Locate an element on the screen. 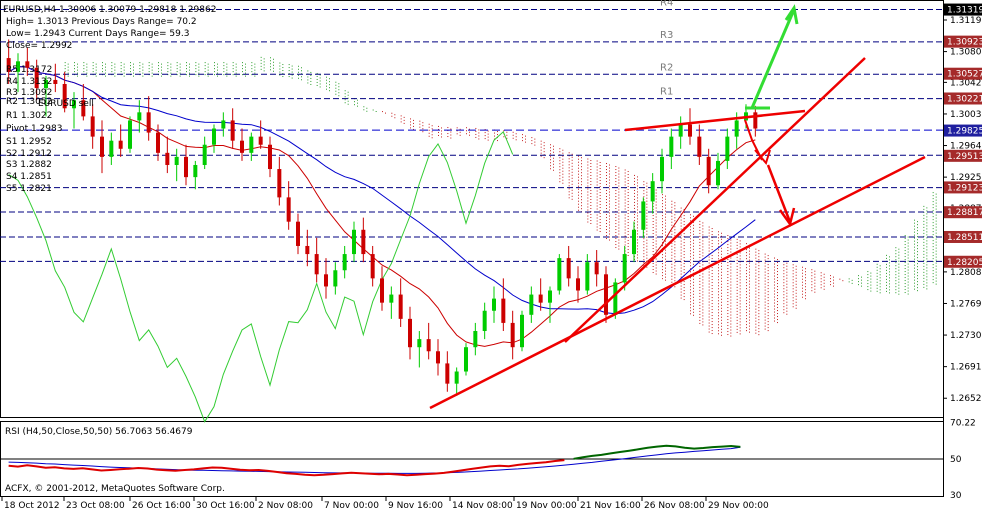 The height and width of the screenshot is (512, 983). info-line: S4 1.2851 is located at coordinates (29, 177).